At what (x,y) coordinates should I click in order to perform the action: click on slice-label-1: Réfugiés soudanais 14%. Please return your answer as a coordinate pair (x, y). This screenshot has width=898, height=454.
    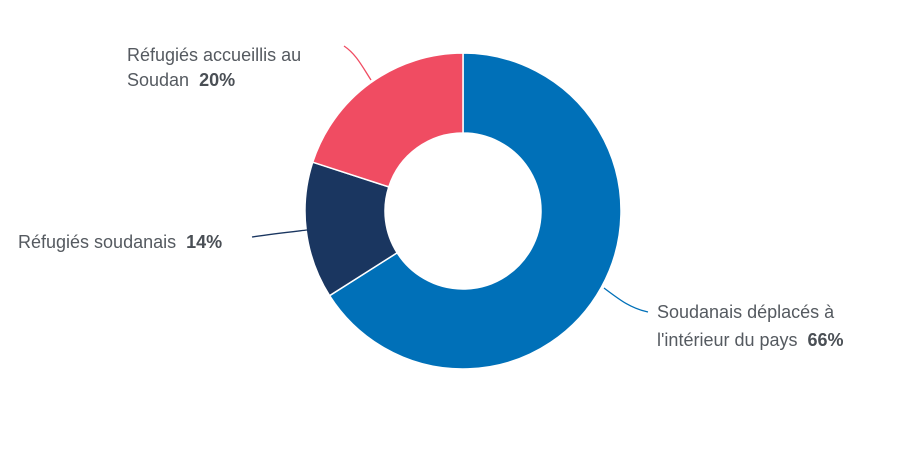
    Looking at the image, I should click on (120, 242).